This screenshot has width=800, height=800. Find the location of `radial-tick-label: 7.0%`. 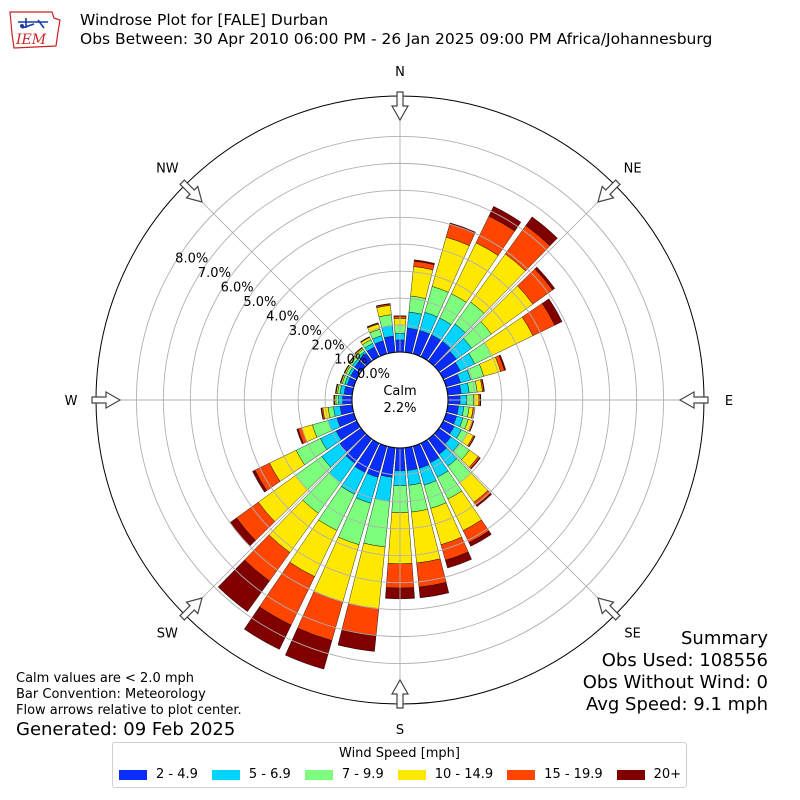

radial-tick-label: 7.0% is located at coordinates (214, 273).